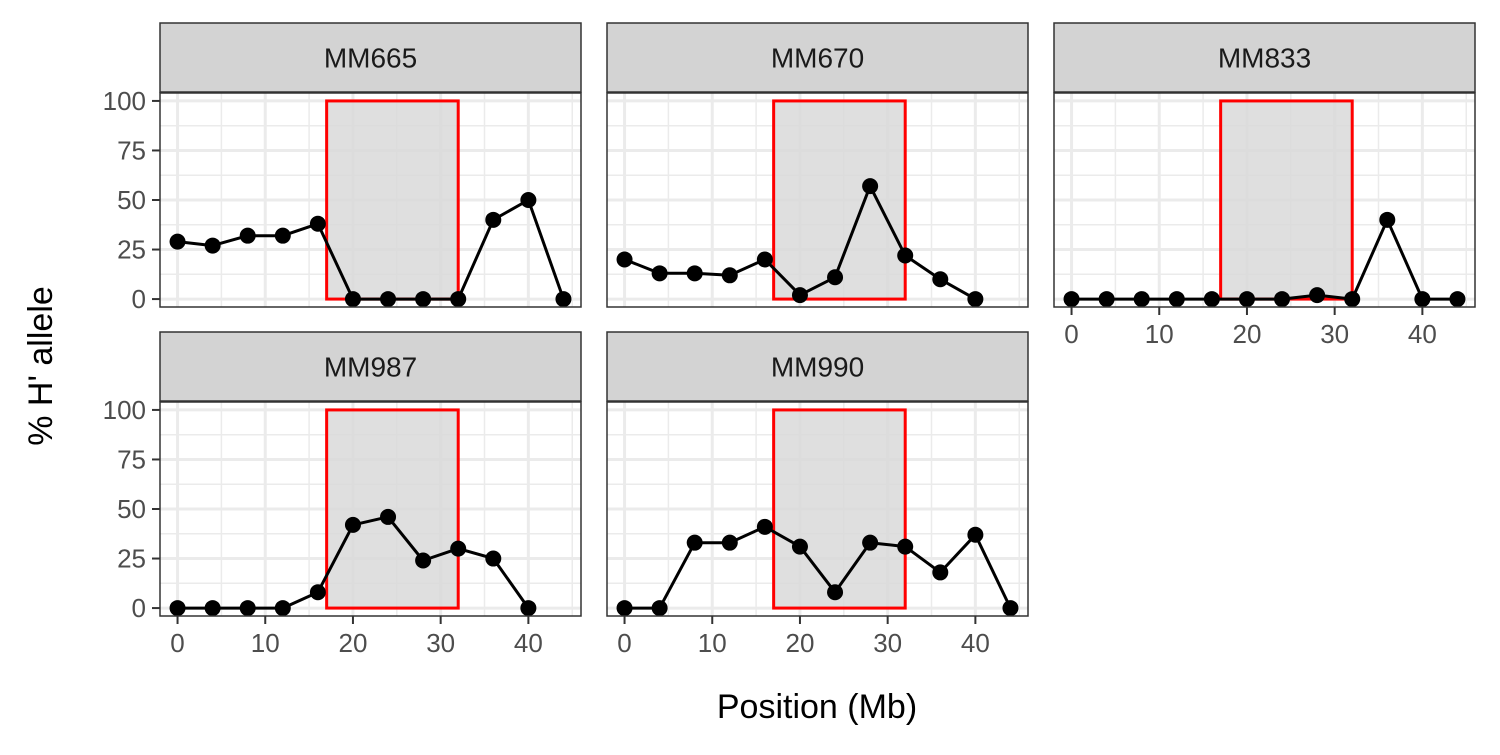  I want to click on panel-mm670: MM670, so click(817, 165).